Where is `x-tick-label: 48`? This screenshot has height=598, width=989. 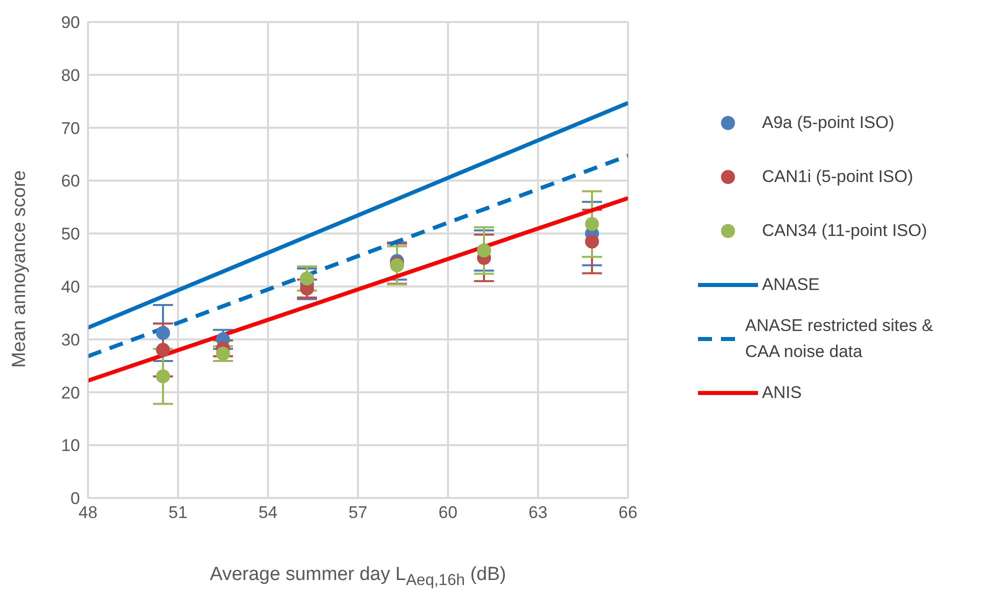
x-tick-label: 48 is located at coordinates (88, 512).